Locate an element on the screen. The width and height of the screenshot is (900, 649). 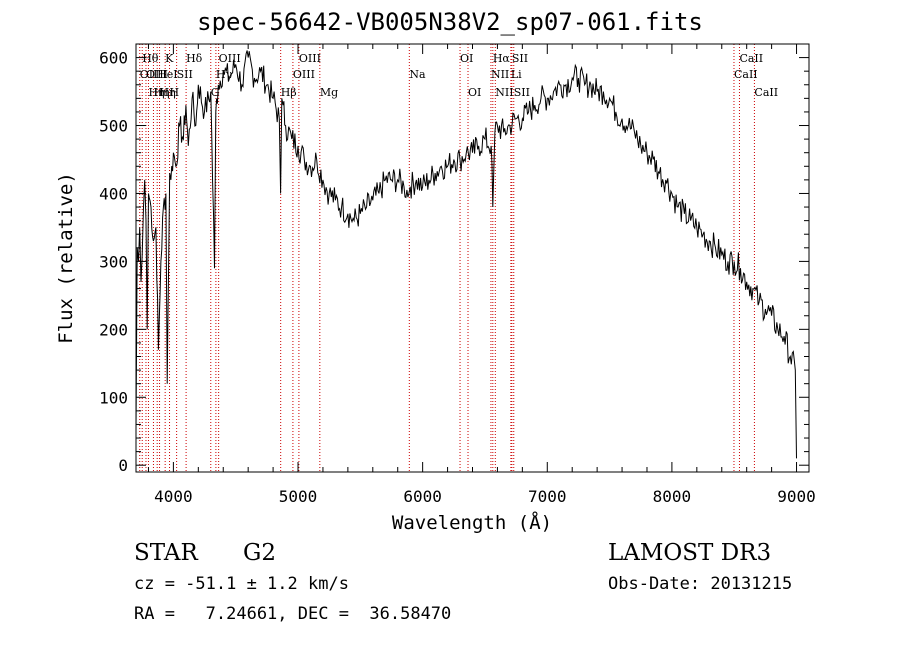
line-marker-label: H is located at coordinates (175, 92).